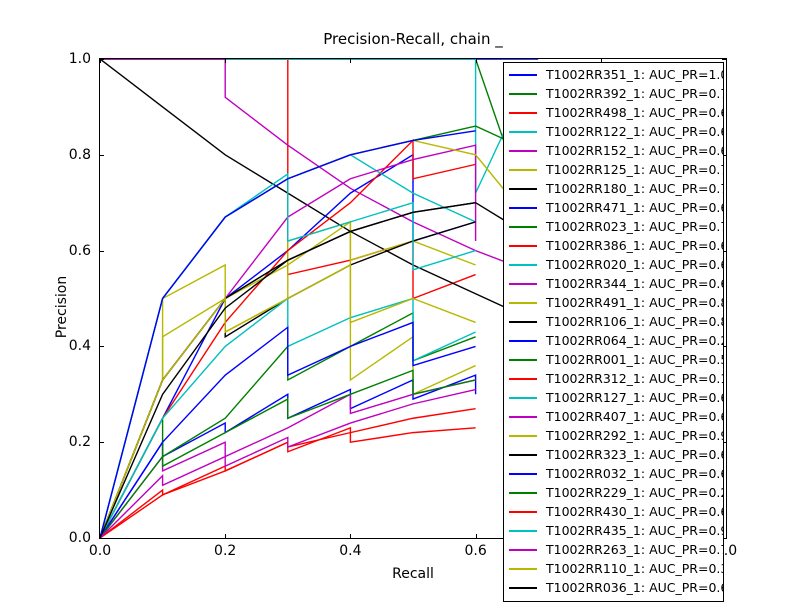  What do you see at coordinates (613, 454) in the screenshot?
I see `legend-item: T1002RR323_1: AUC_PR=0.68` at bounding box center [613, 454].